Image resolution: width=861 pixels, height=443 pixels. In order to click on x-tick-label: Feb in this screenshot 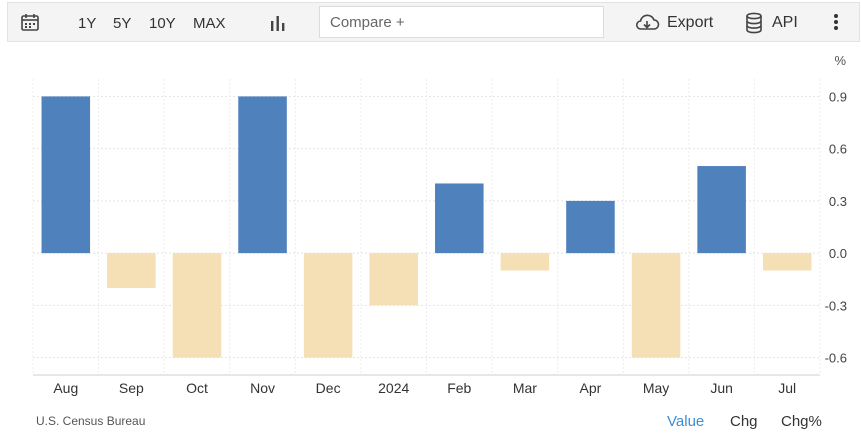, I will do `click(459, 388)`.